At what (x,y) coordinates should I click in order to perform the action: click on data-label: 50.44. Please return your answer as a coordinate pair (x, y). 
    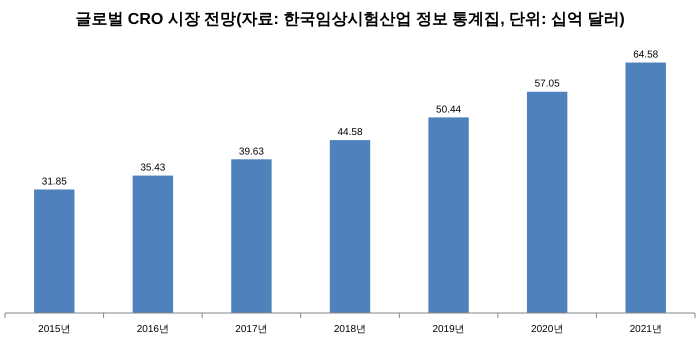
    Looking at the image, I should click on (449, 110).